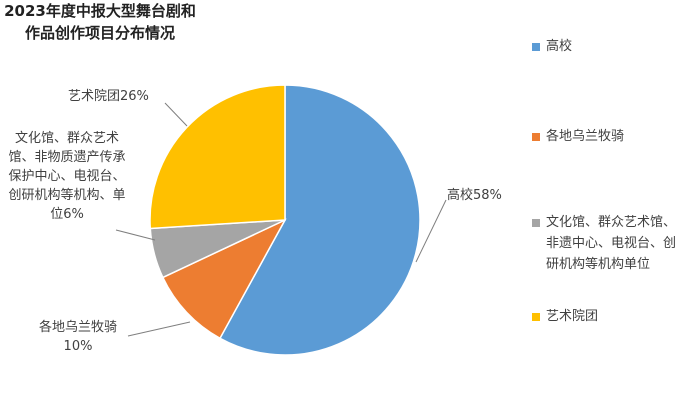 The image size is (695, 401). What do you see at coordinates (67, 176) in the screenshot?
I see `data-label: 文化馆、群众艺术馆、非物质遗产传承保护中心、电视台、创研机构等机构、单位6%` at bounding box center [67, 176].